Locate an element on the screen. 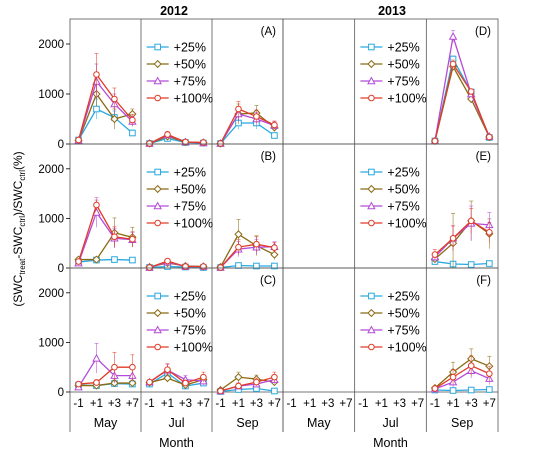 This screenshot has width=550, height=471. y-label-post: (%) is located at coordinates (18, 160).